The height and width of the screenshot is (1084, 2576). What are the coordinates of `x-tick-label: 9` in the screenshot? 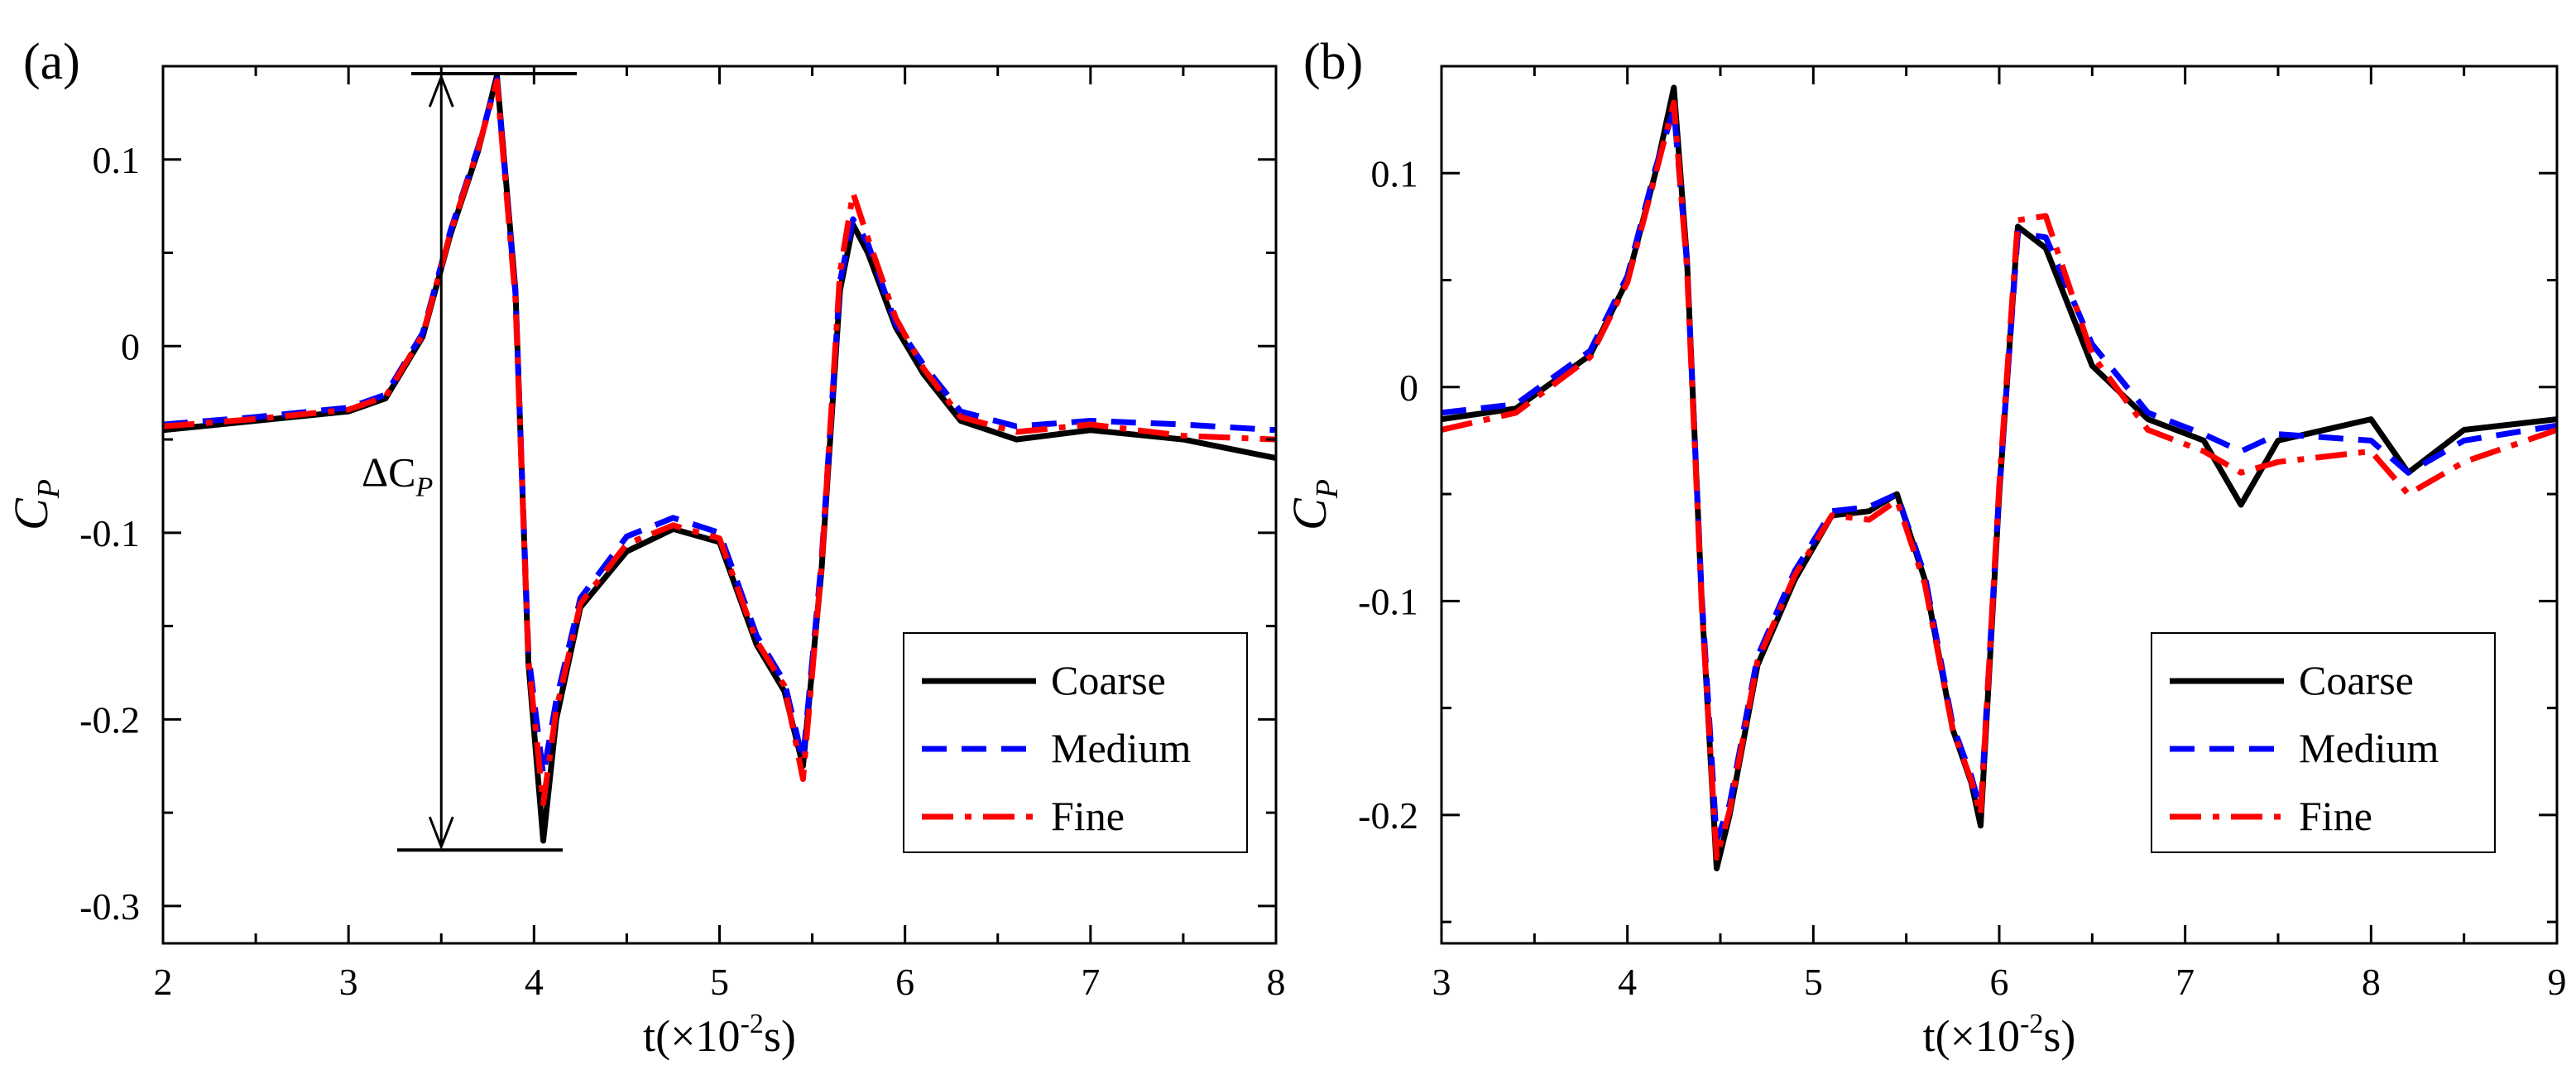 It's located at (2557, 982).